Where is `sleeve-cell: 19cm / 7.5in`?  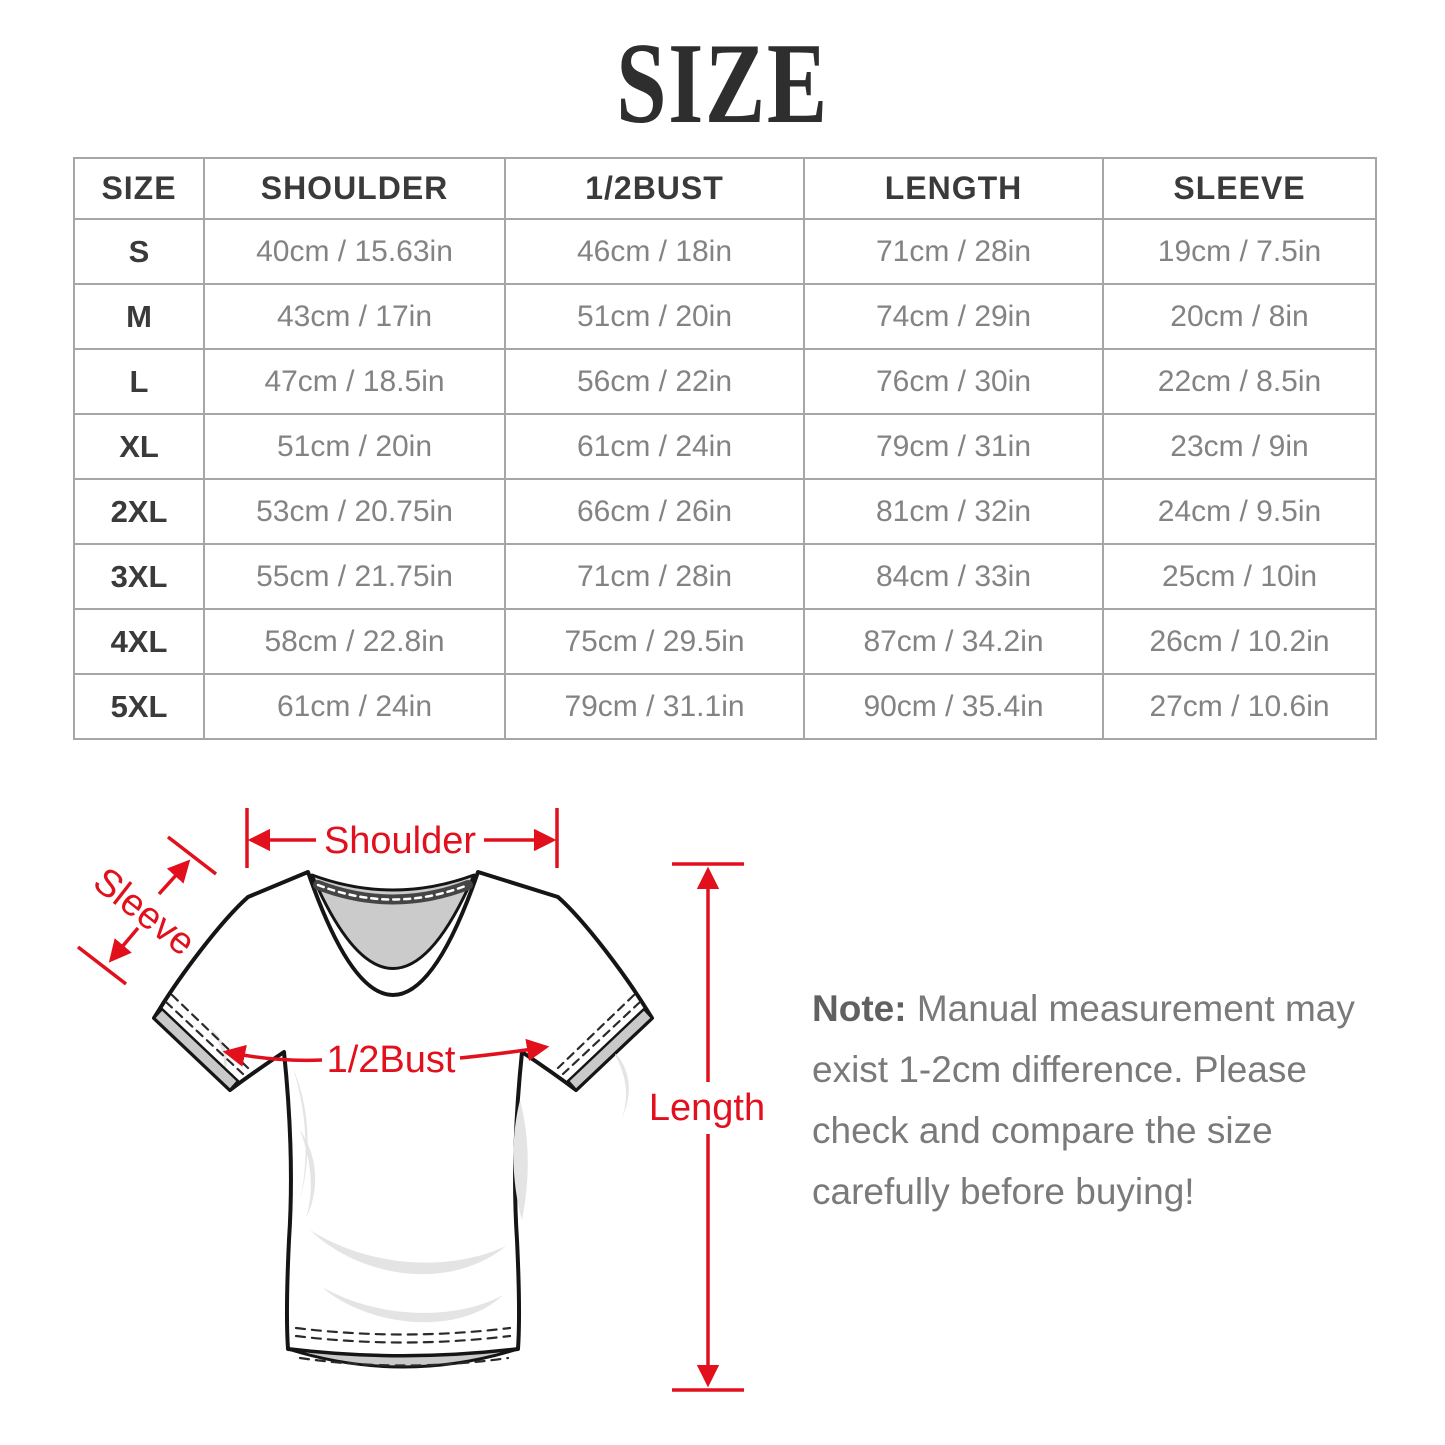 sleeve-cell: 19cm / 7.5in is located at coordinates (1239, 251).